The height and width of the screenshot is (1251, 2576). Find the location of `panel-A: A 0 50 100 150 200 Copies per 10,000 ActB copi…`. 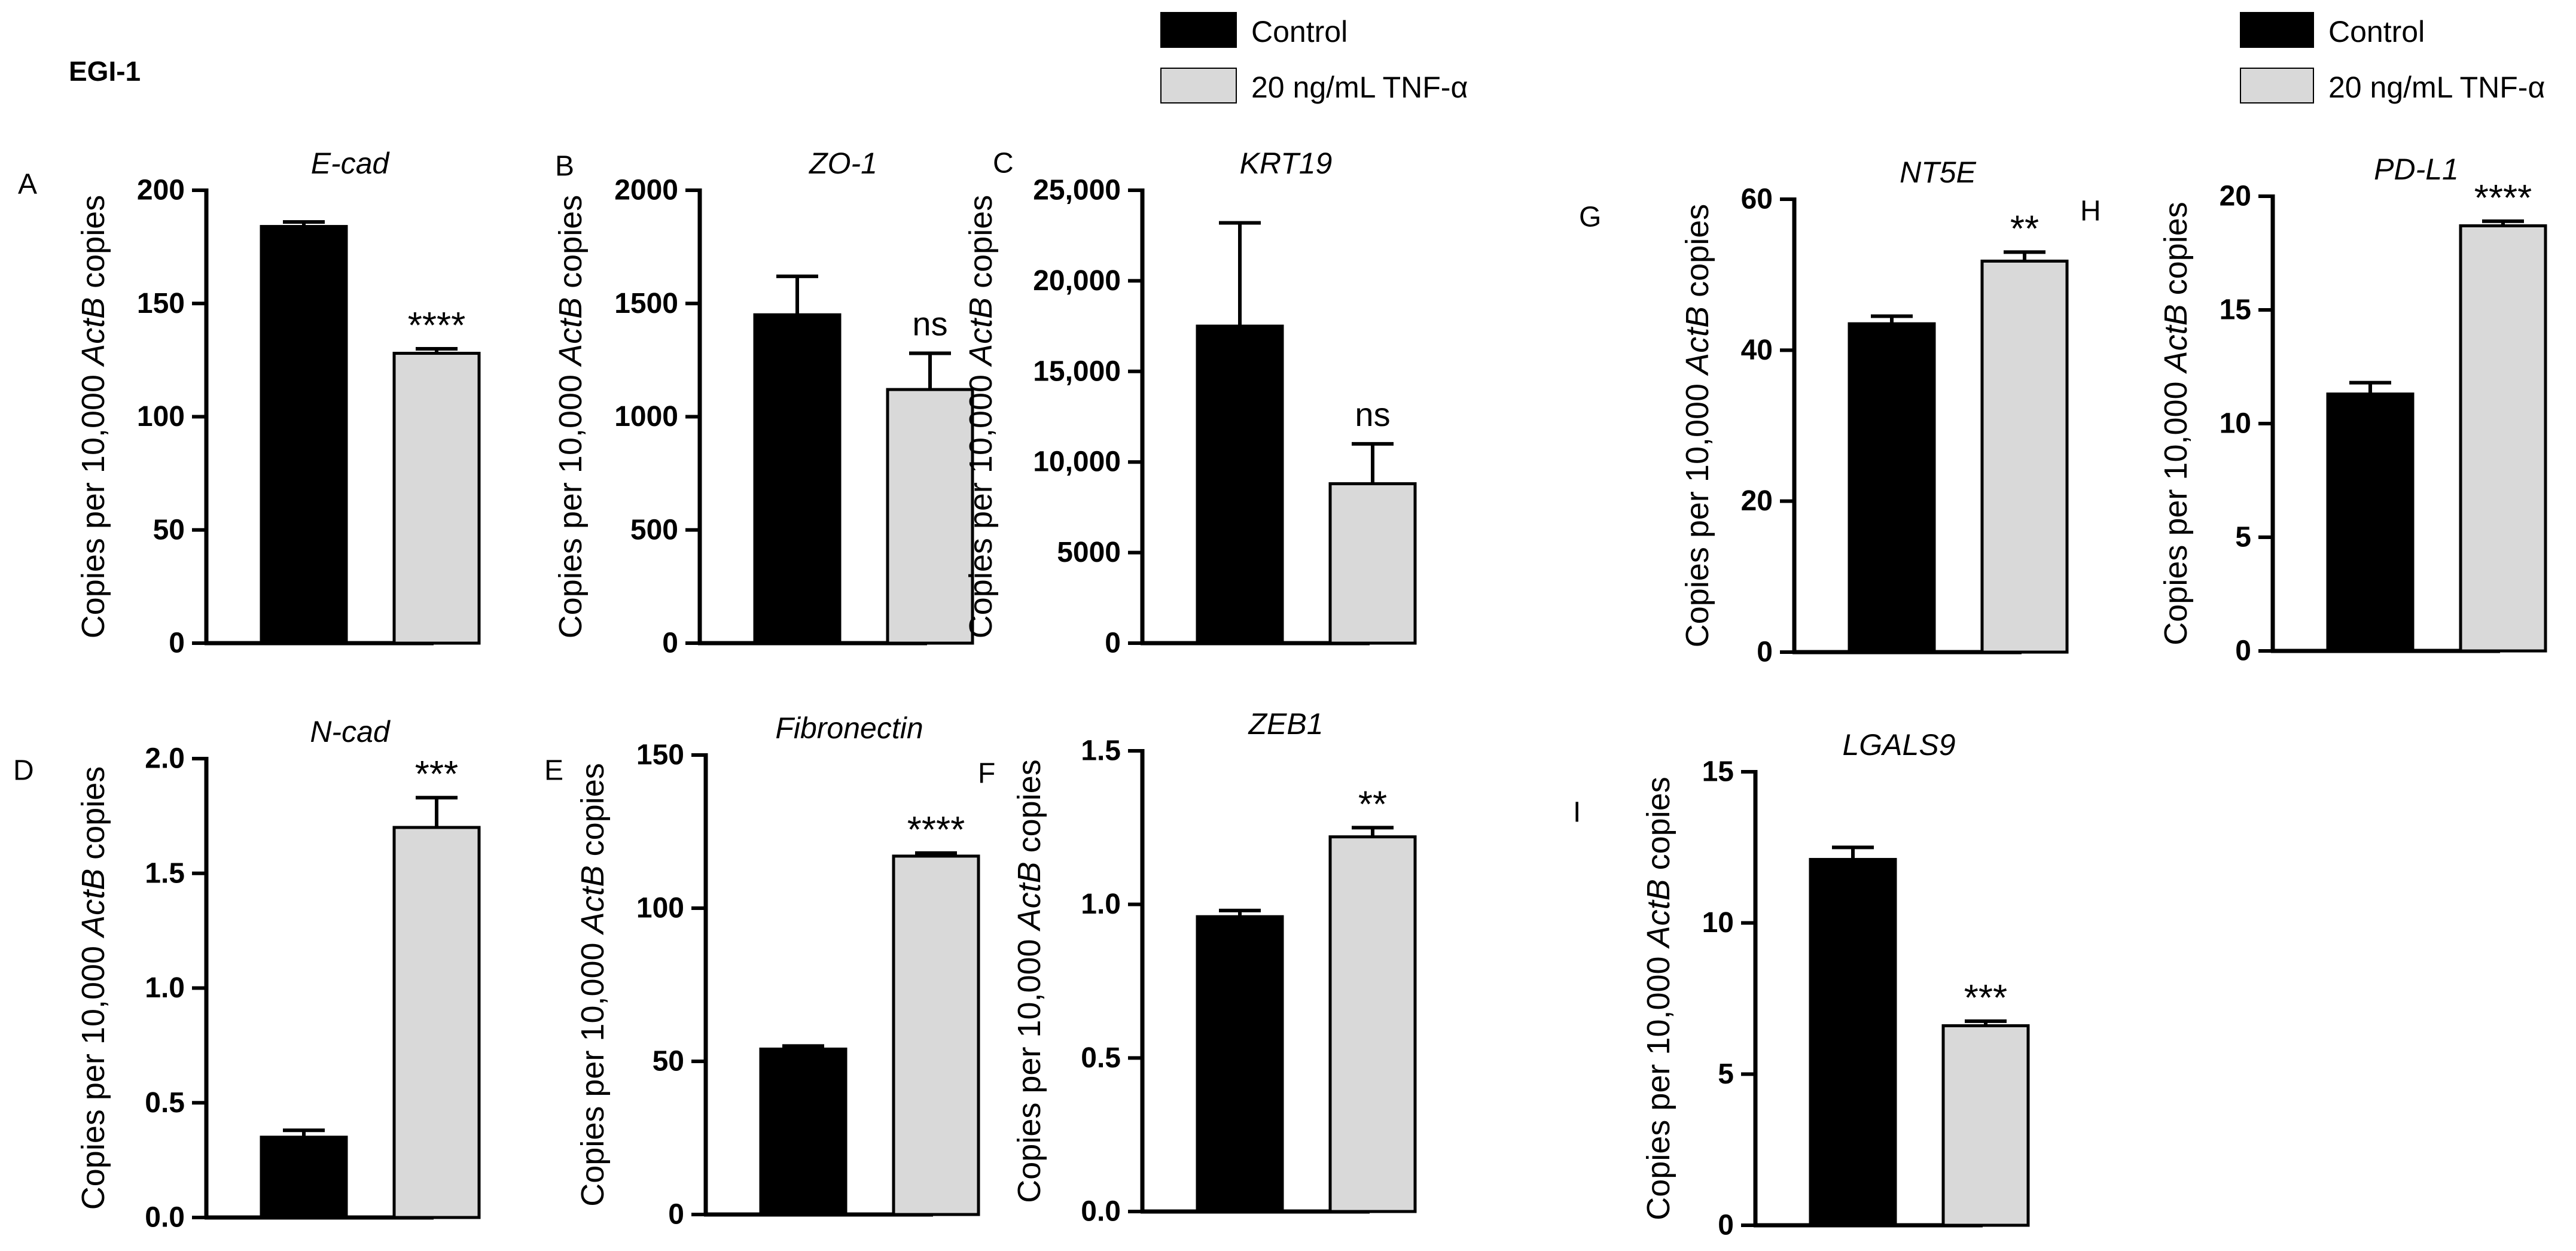

panel-A: A 0 50 100 150 200 Copies per 10,000 ActB copi… is located at coordinates (250, 403).